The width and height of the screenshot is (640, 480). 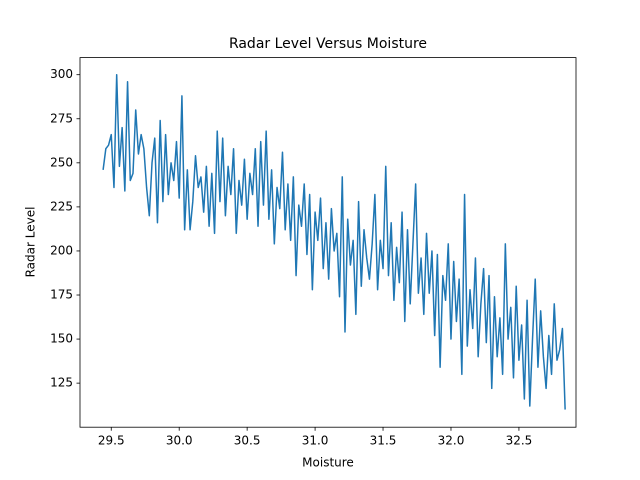 I want to click on y-tick-label: 225, so click(x=61, y=206).